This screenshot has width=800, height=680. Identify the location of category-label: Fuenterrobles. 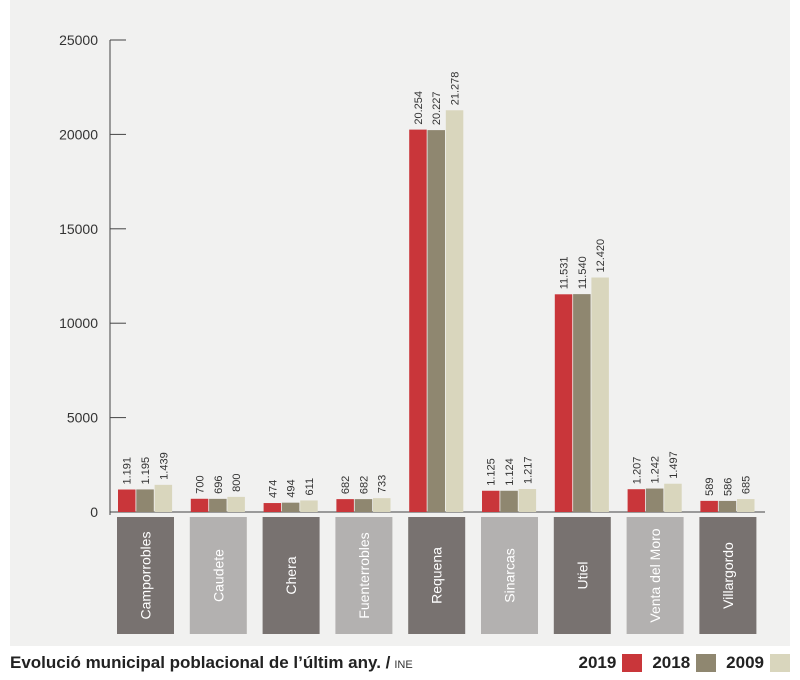
(364, 575).